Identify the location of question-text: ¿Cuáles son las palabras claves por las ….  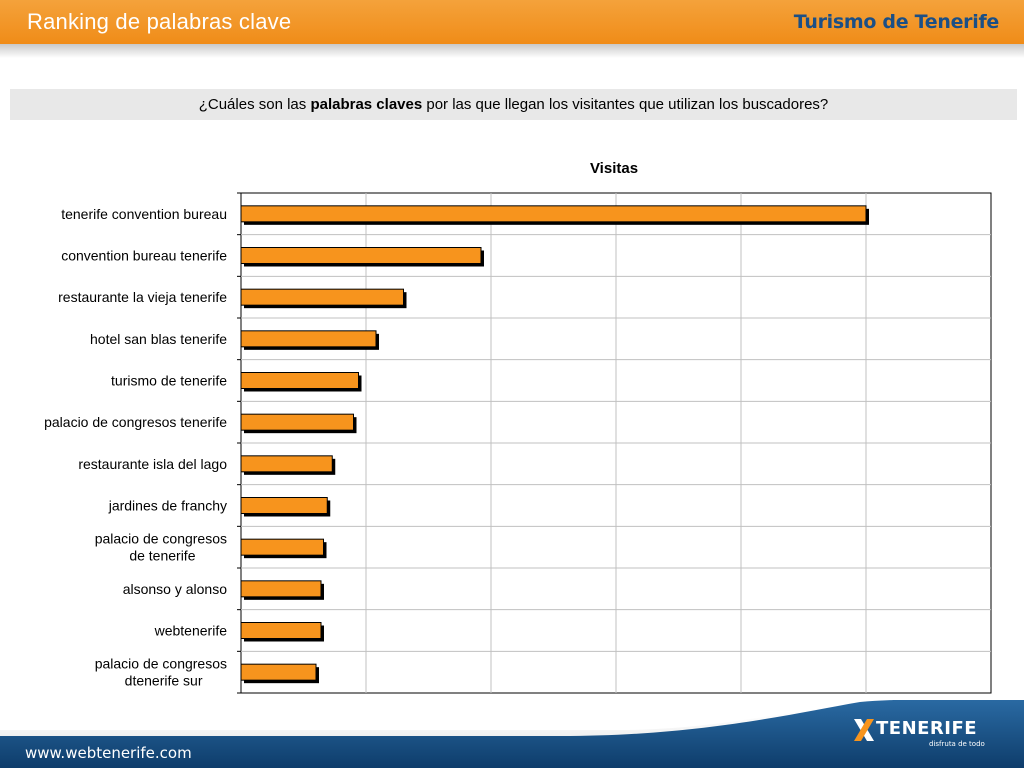
(513, 104).